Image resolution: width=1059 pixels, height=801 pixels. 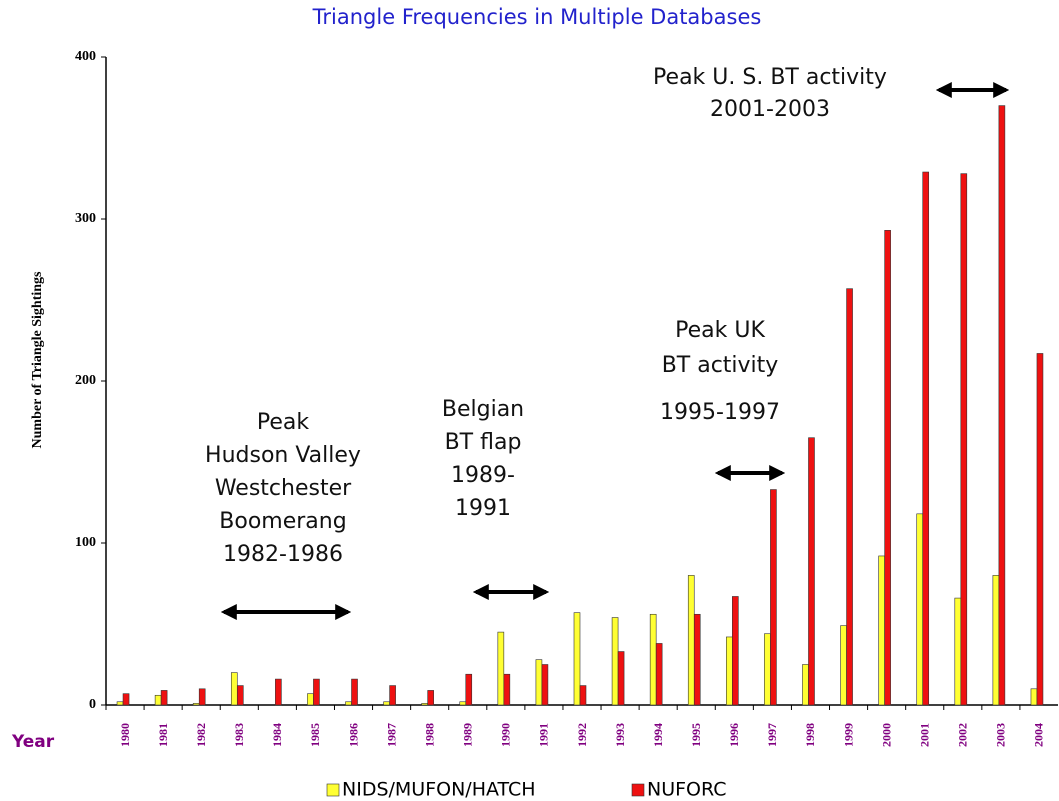 I want to click on x-tick-label: 1990, so click(x=506, y=735).